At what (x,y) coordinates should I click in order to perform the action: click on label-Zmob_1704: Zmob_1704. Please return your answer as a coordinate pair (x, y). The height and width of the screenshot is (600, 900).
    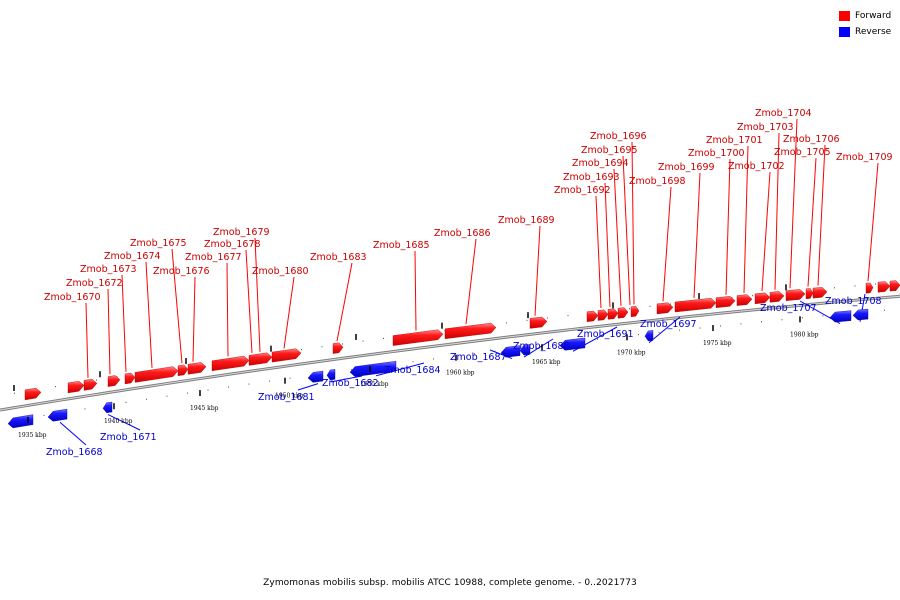
    Looking at the image, I should click on (783, 113).